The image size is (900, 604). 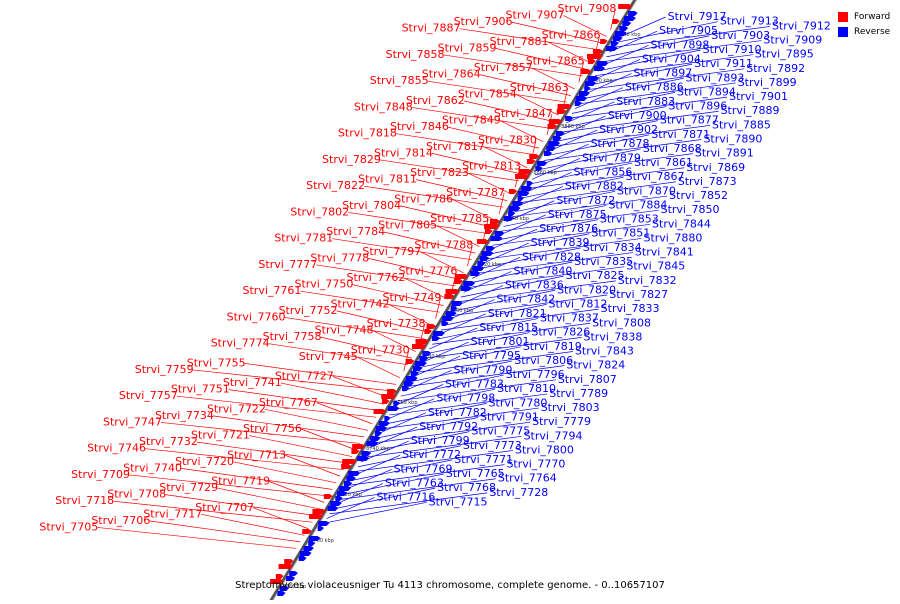 What do you see at coordinates (367, 133) in the screenshot?
I see `gene-label: Strvi_7818` at bounding box center [367, 133].